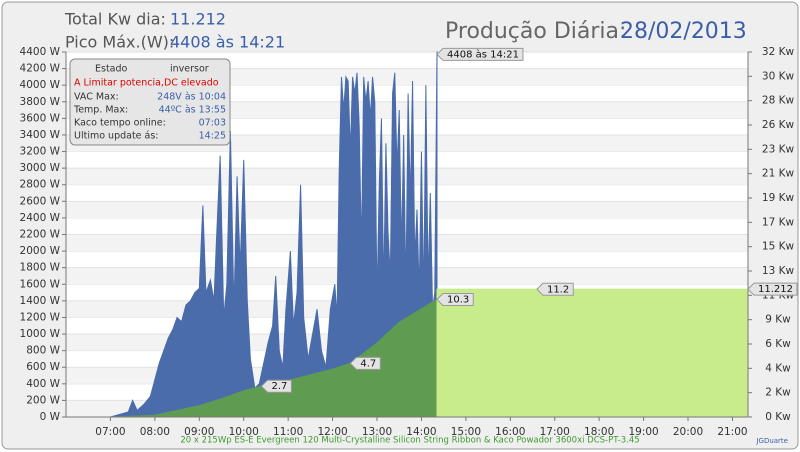 The image size is (800, 452). Describe the element at coordinates (778, 76) in the screenshot. I see `y2-tick-label: 30 Kw` at that location.